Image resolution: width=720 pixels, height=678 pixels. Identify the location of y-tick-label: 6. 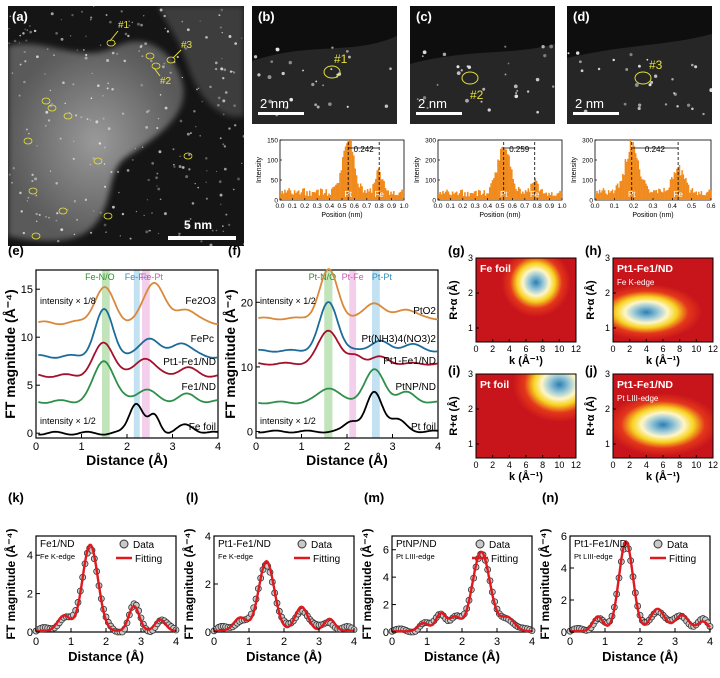
(564, 537).